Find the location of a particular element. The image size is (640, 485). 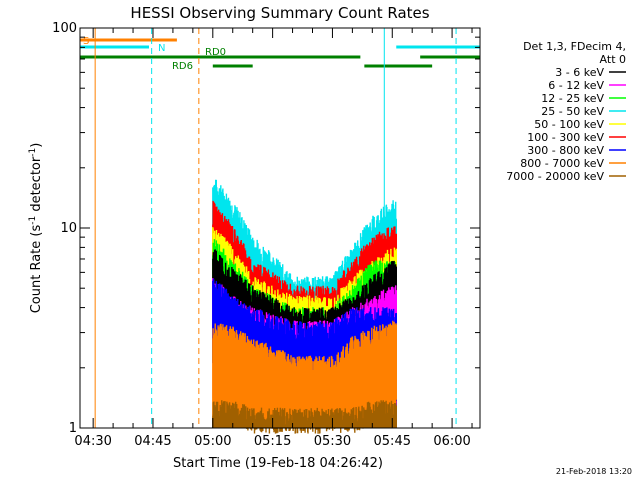

chart-title: HESSI Observing Summary Count Rates is located at coordinates (279, 13).